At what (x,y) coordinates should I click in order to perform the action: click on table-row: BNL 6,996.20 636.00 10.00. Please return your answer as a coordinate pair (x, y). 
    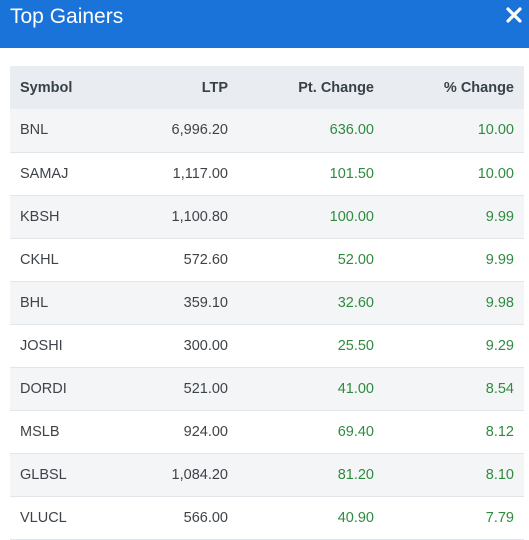
    Looking at the image, I should click on (267, 130).